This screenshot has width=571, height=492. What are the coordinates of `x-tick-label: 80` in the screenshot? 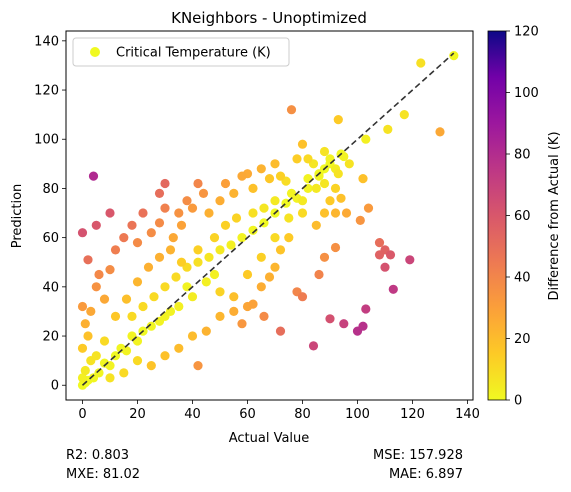 It's located at (302, 414).